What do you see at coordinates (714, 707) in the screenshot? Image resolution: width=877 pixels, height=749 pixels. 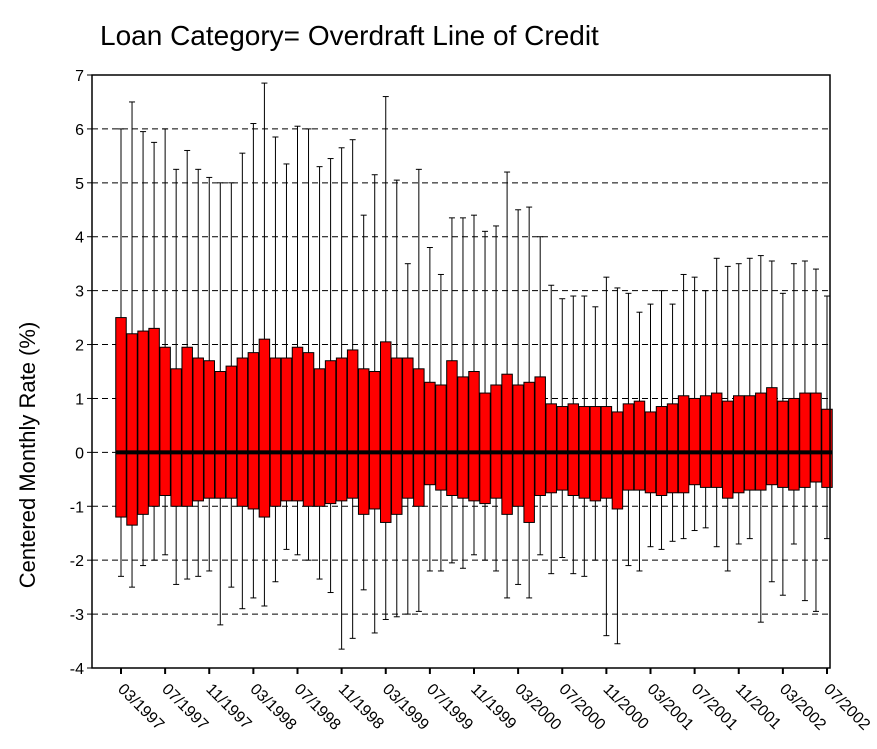 I see `x-tick-label: 07/2001` at bounding box center [714, 707].